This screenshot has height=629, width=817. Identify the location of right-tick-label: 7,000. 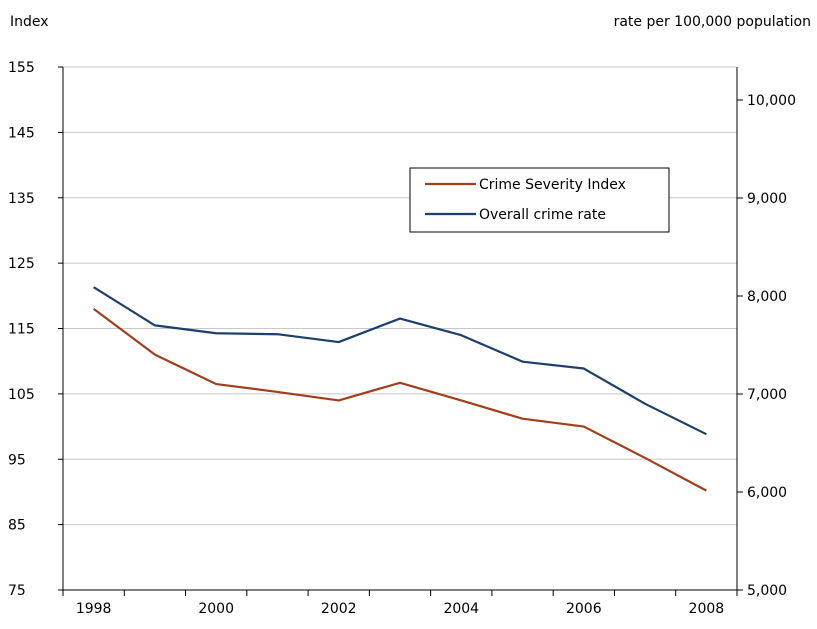
(767, 395).